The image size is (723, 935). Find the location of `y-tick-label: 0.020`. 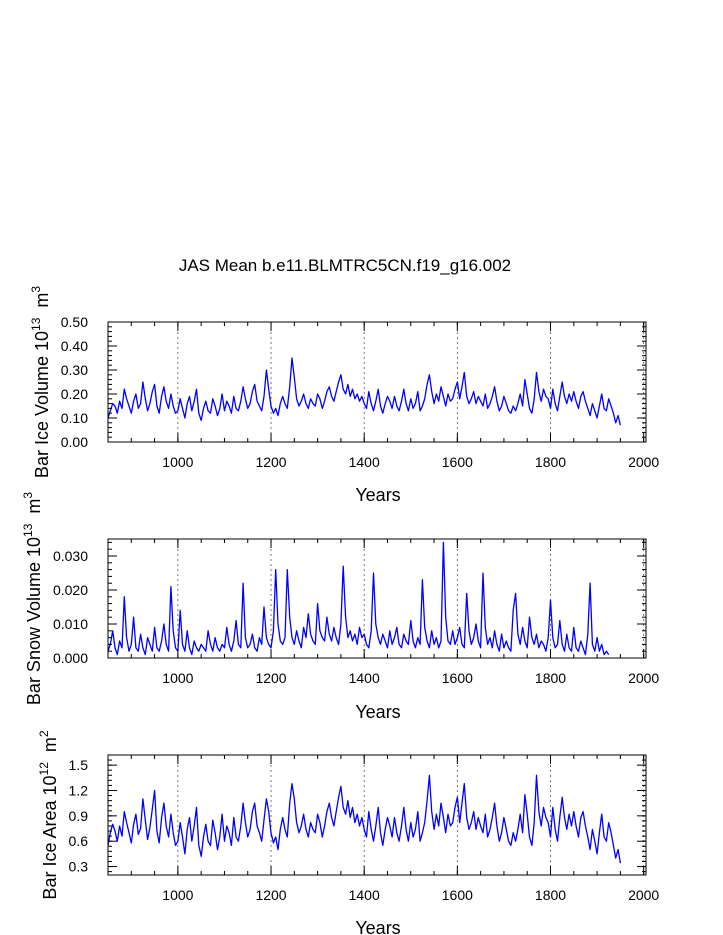

y-tick-label: 0.020 is located at coordinates (70, 590).